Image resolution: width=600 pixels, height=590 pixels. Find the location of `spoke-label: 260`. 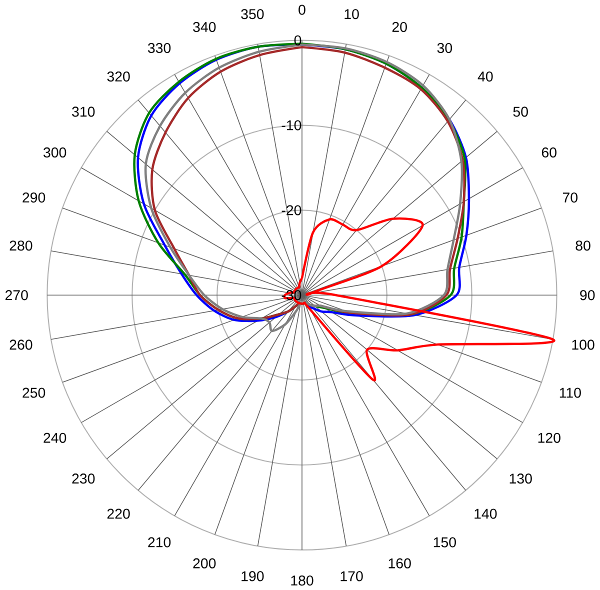

spoke-label: 260 is located at coordinates (21, 345).